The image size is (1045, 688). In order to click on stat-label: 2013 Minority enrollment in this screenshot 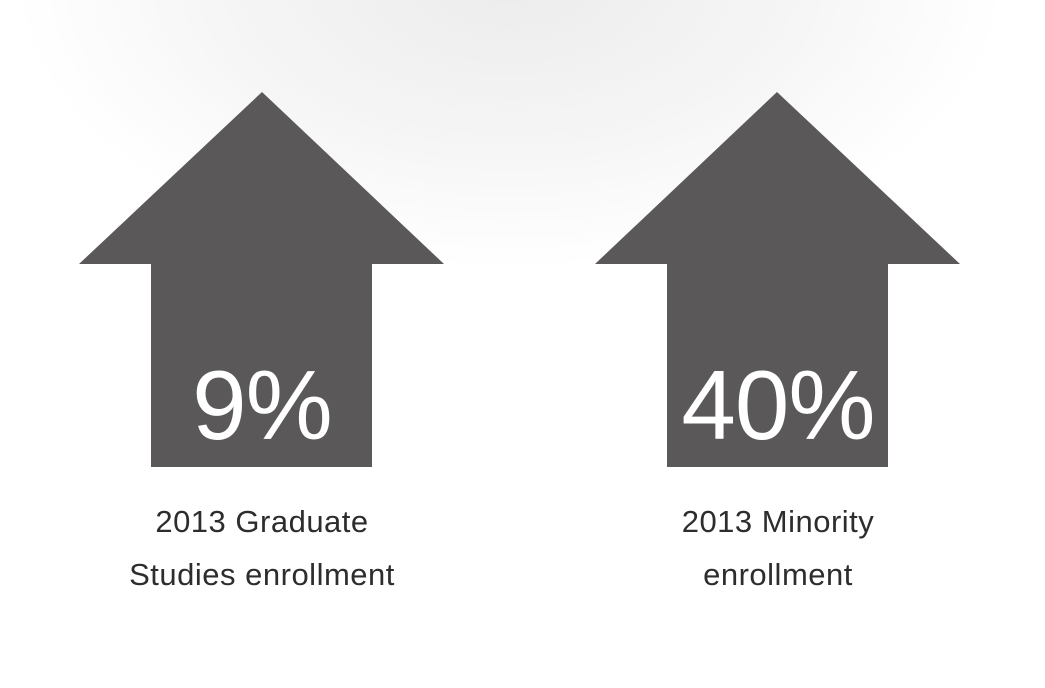, I will do `click(778, 548)`.